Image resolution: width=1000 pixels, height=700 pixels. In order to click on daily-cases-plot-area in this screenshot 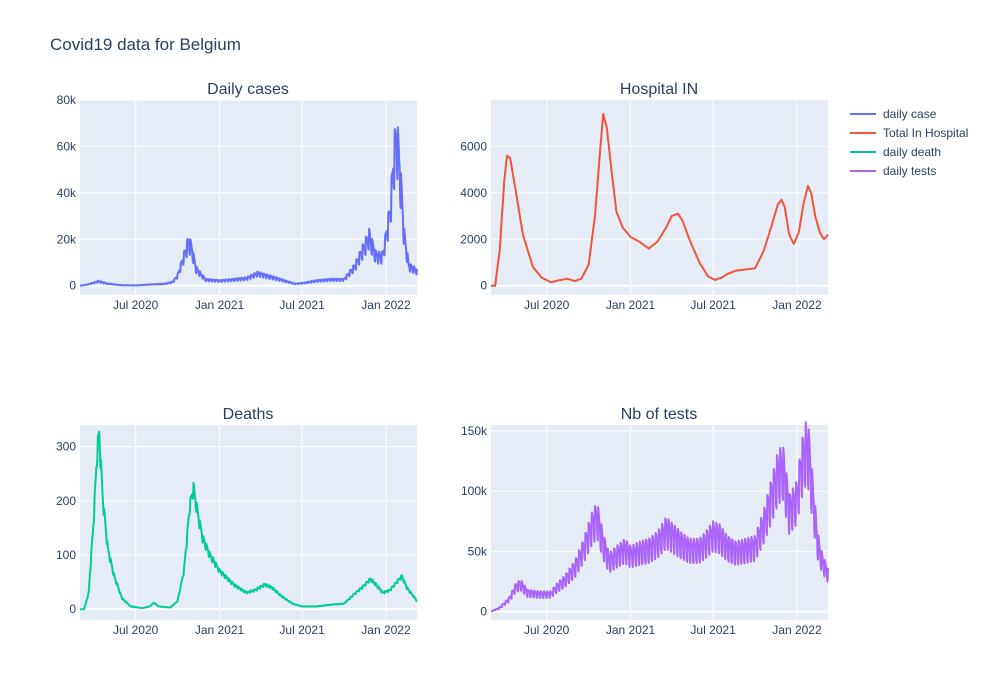, I will do `click(248, 197)`.